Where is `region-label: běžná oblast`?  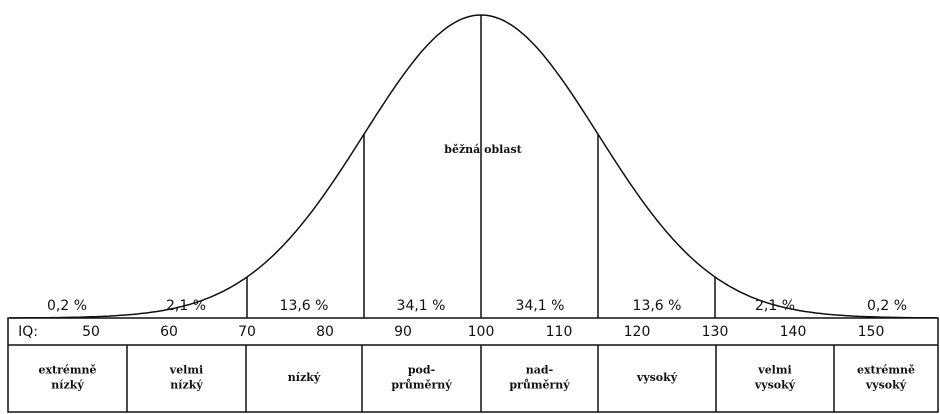 region-label: běžná oblast is located at coordinates (483, 149).